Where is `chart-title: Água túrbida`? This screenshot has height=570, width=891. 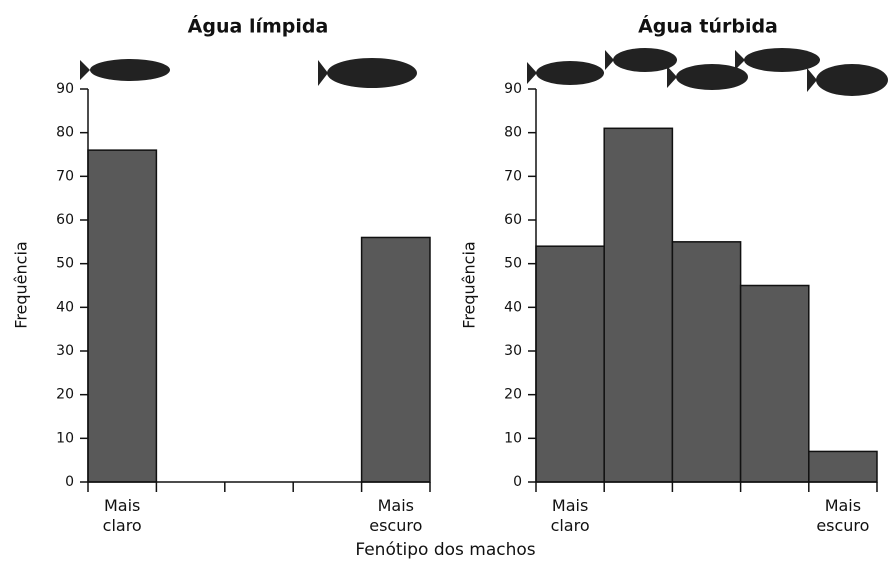 chart-title: Água túrbida is located at coordinates (708, 26).